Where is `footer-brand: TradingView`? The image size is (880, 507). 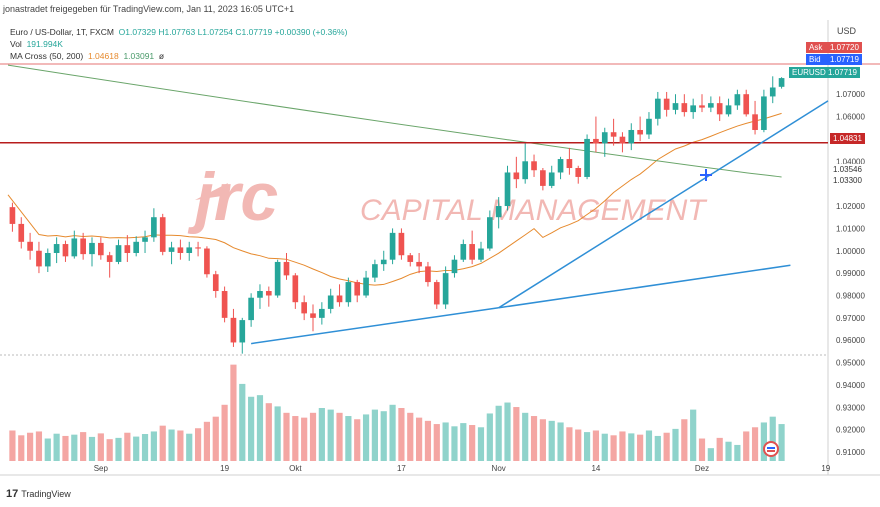
footer-brand: TradingView is located at coordinates (46, 494).